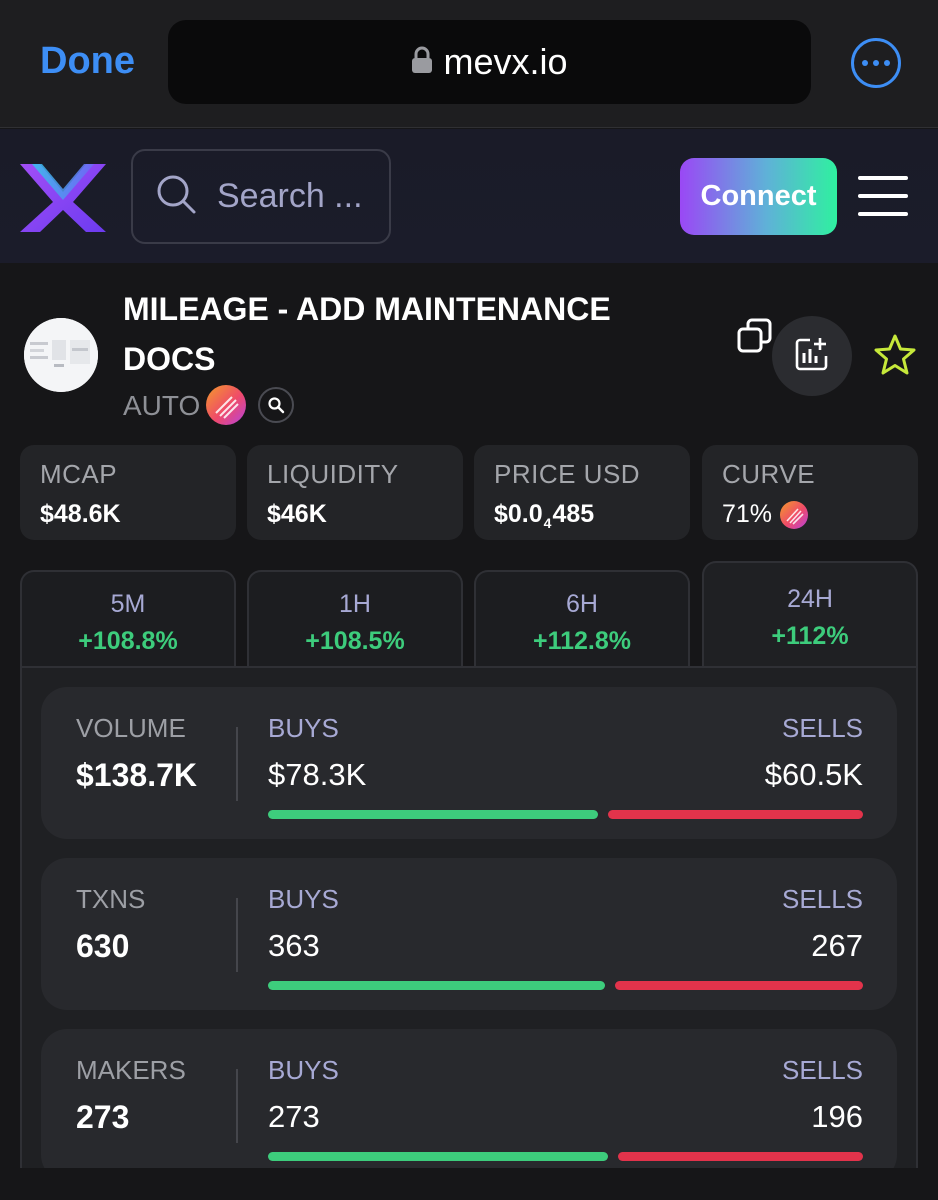  What do you see at coordinates (883, 196) in the screenshot?
I see `hamburger-menu-icon` at bounding box center [883, 196].